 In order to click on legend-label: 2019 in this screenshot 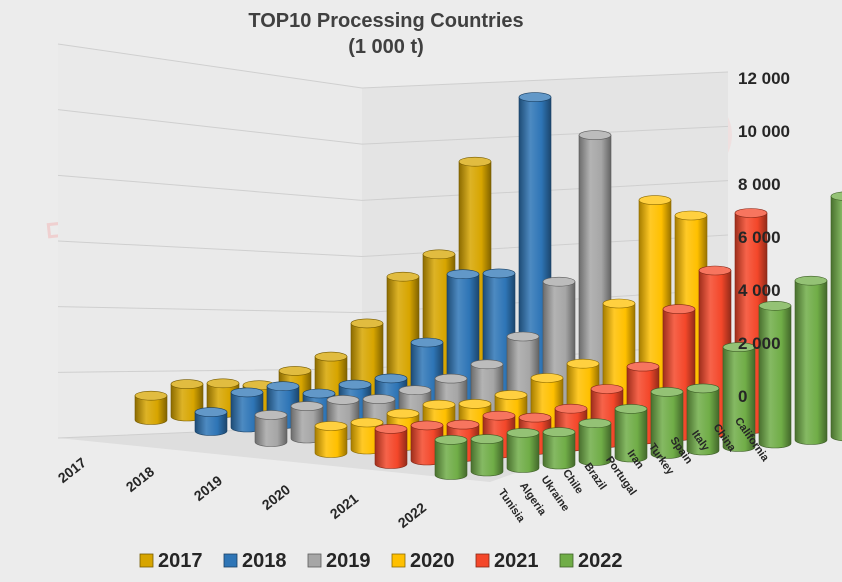, I will do `click(348, 561)`.